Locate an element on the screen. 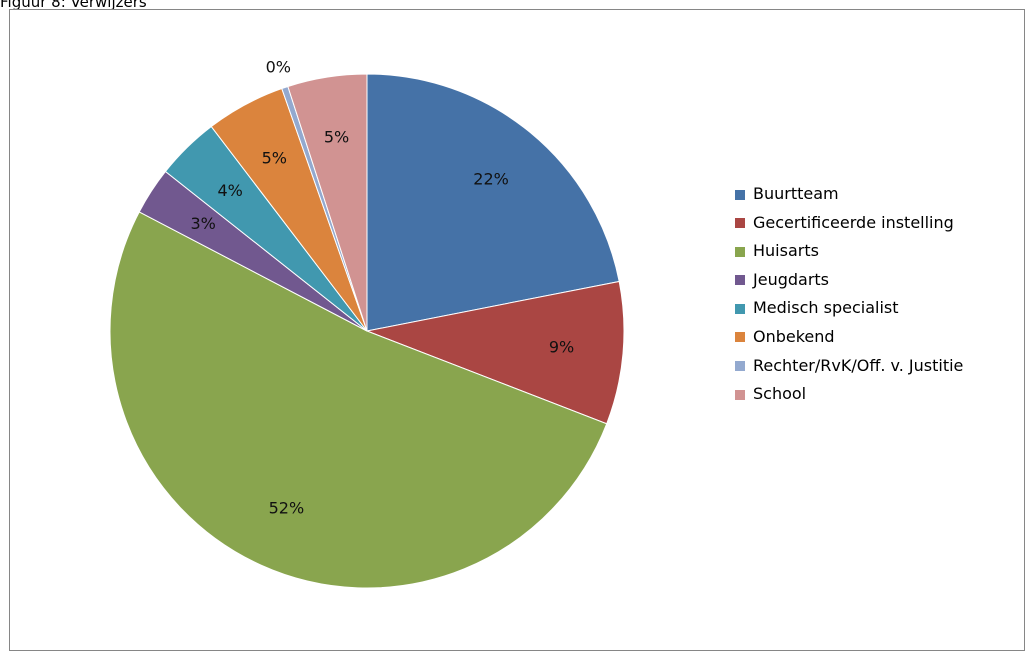  legend-label: Medisch specialist is located at coordinates (826, 308).